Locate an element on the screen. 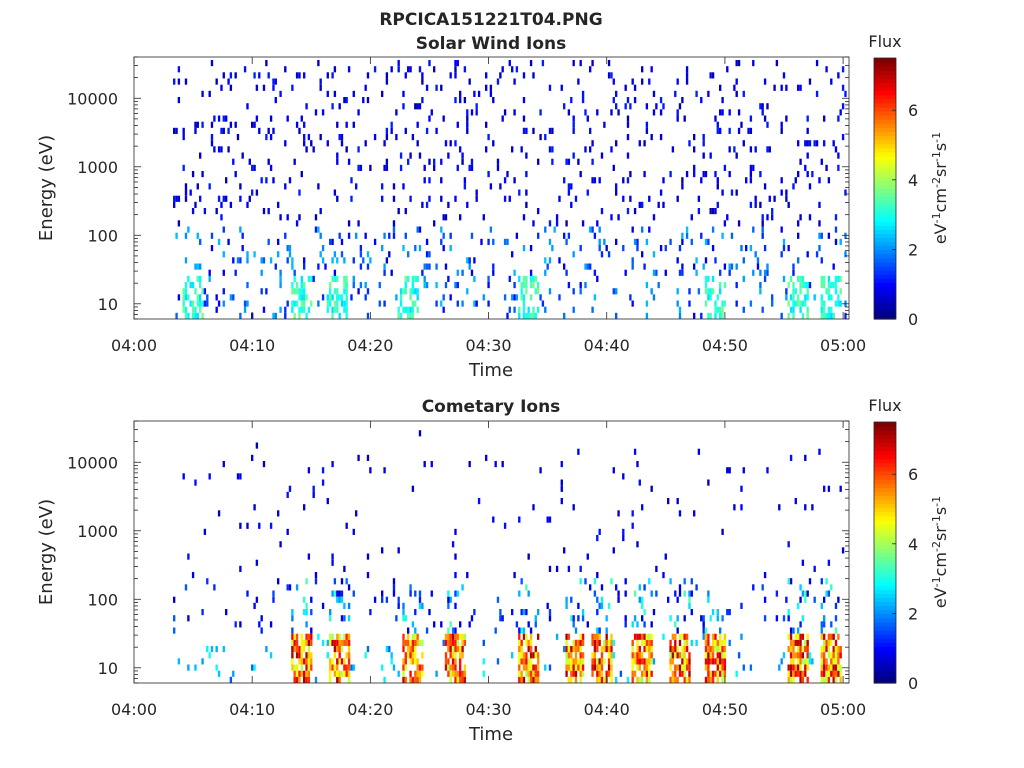  x-tick-label: 04:10 is located at coordinates (252, 345).